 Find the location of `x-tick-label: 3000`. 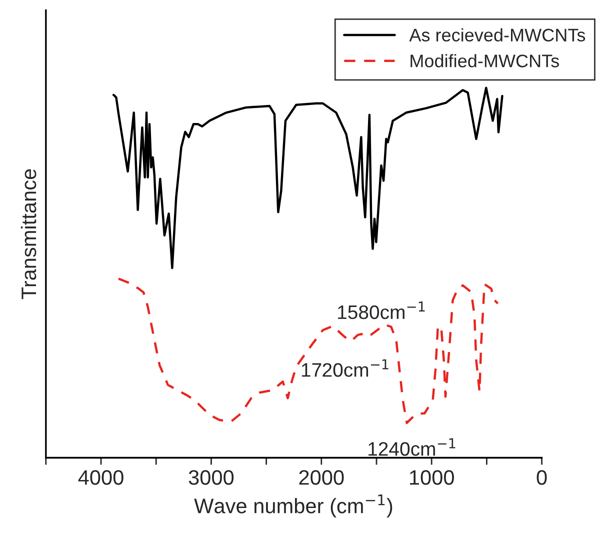

x-tick-label: 3000 is located at coordinates (211, 477).